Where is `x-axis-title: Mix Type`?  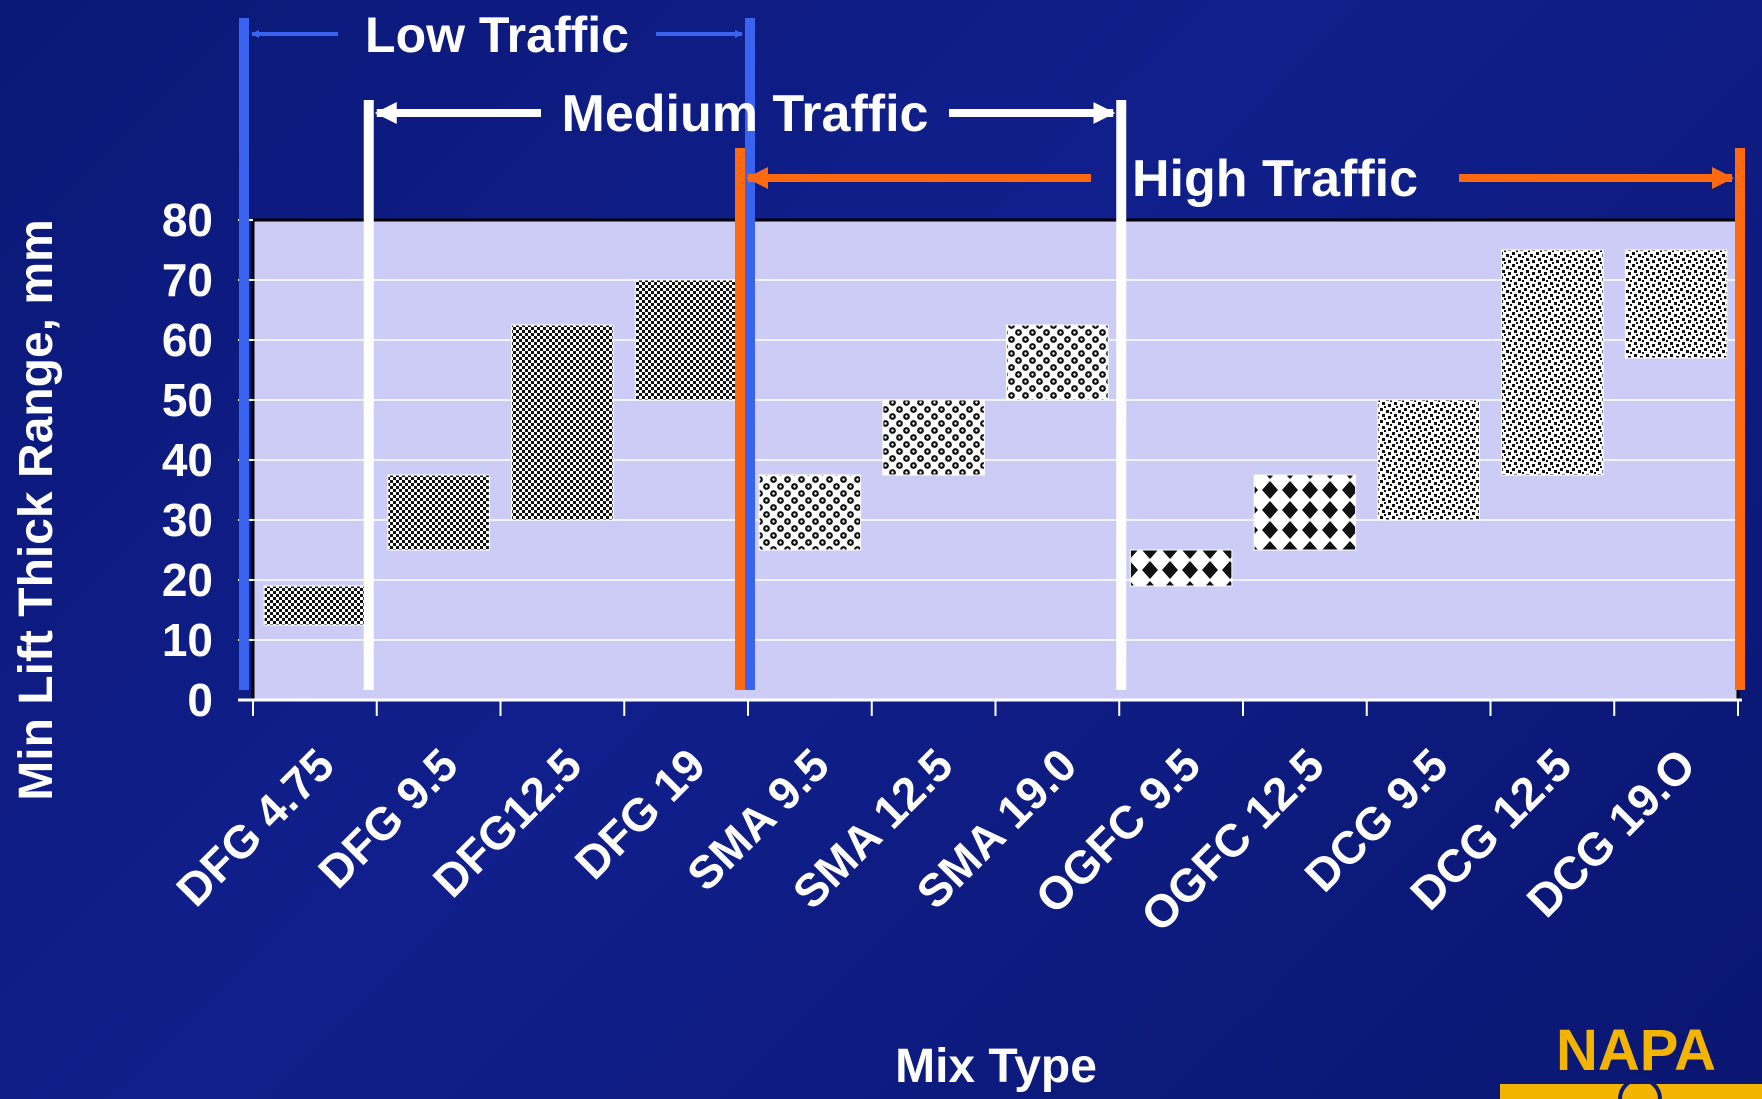
x-axis-title: Mix Type is located at coordinates (996, 1066).